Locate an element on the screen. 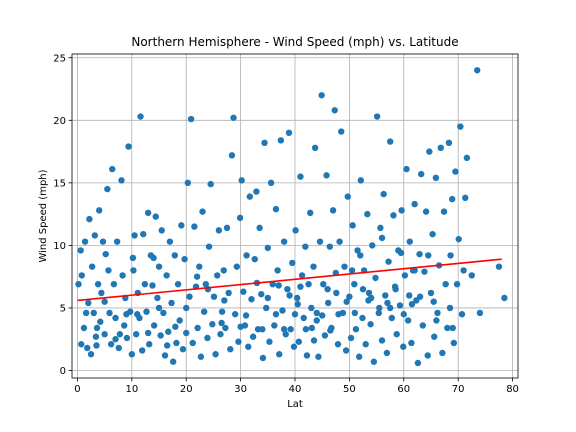 The height and width of the screenshot is (432, 576). x-tick-label: 60 is located at coordinates (403, 389).